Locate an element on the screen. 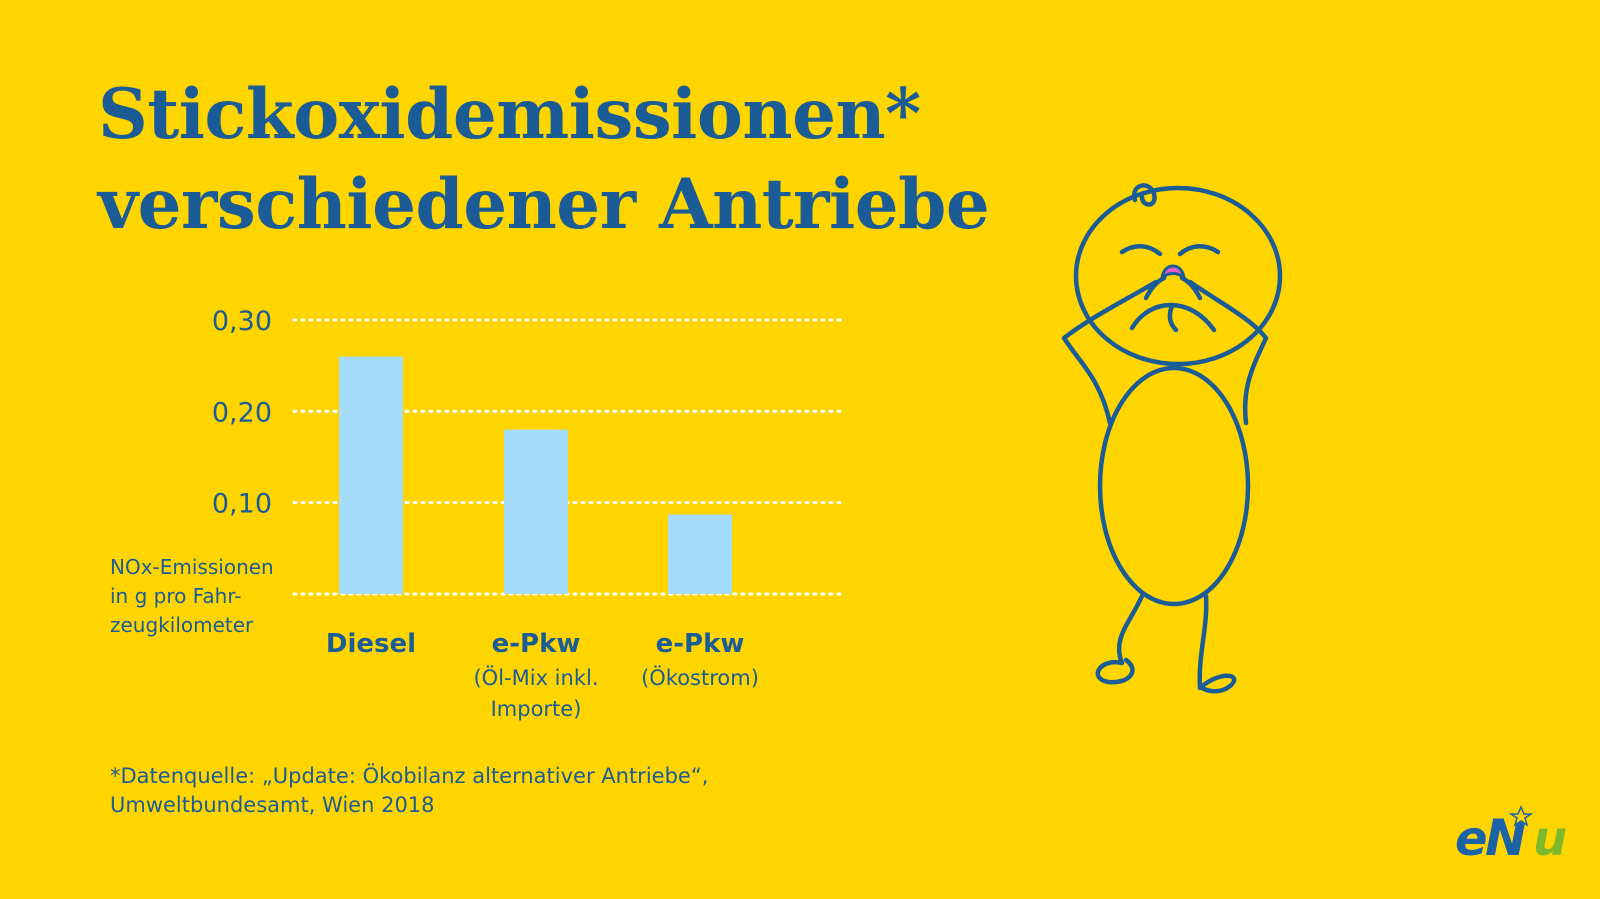 This screenshot has height=899, width=1600. category-label-1: e-Pkw is located at coordinates (536, 644).